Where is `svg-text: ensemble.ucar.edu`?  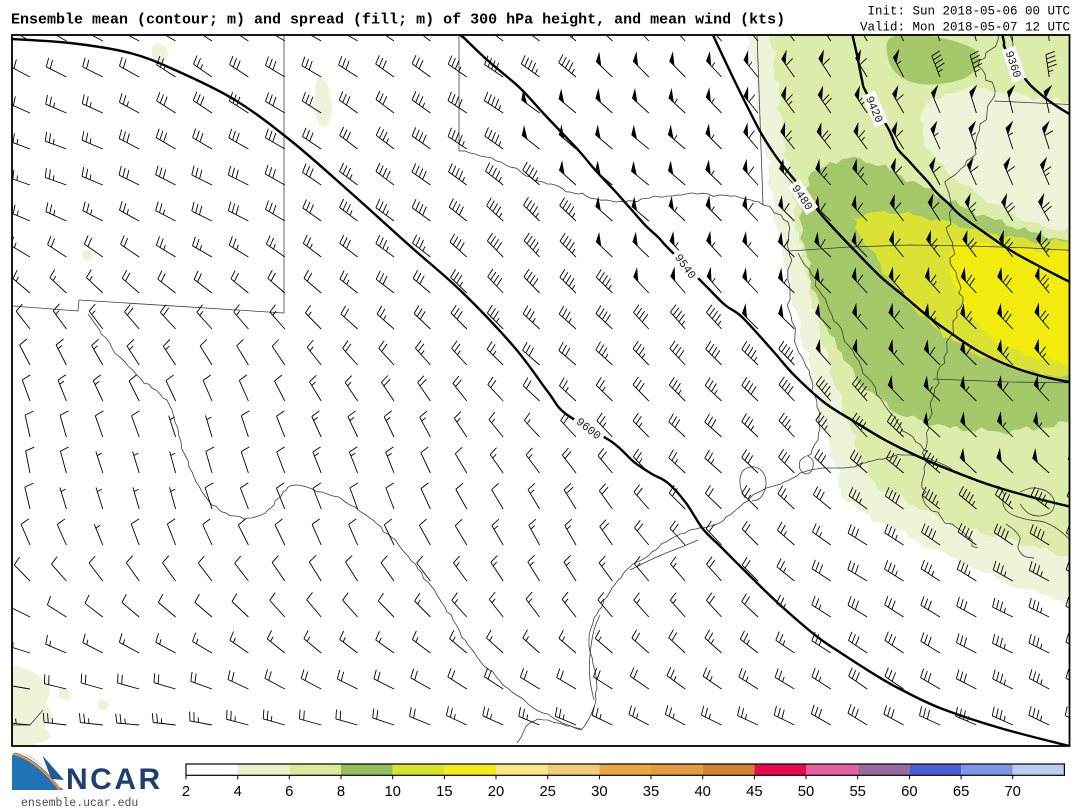 svg-text: ensemble.ucar.edu is located at coordinates (79, 803).